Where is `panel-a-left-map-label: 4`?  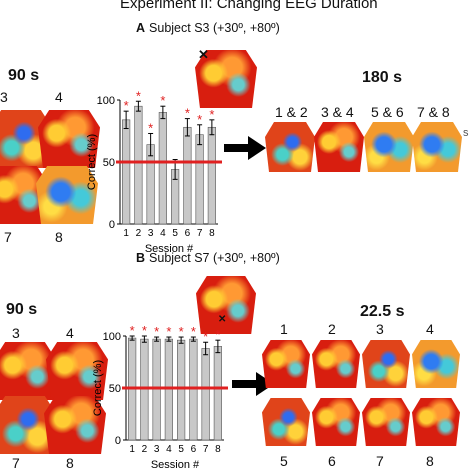 panel-a-left-map-label: 4 is located at coordinates (59, 97).